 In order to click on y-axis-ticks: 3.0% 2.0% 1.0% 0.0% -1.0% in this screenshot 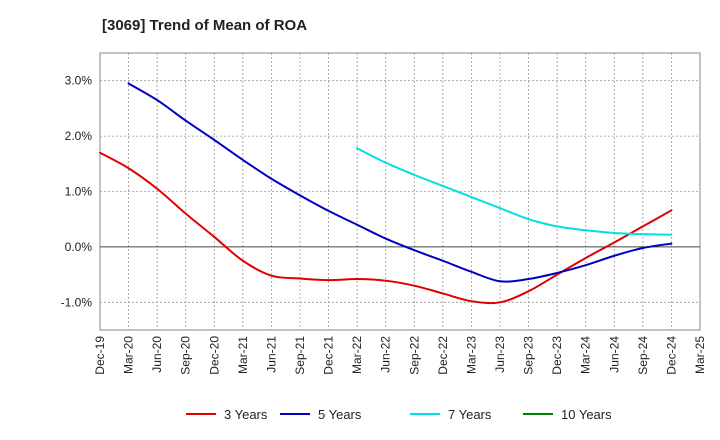, I will do `click(77, 192)`.